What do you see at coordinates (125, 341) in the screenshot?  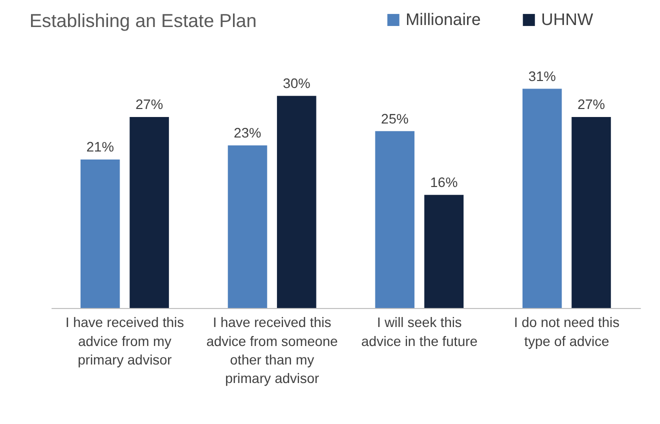 I see `x-tick-label: I have received this advice from my primary advisor` at bounding box center [125, 341].